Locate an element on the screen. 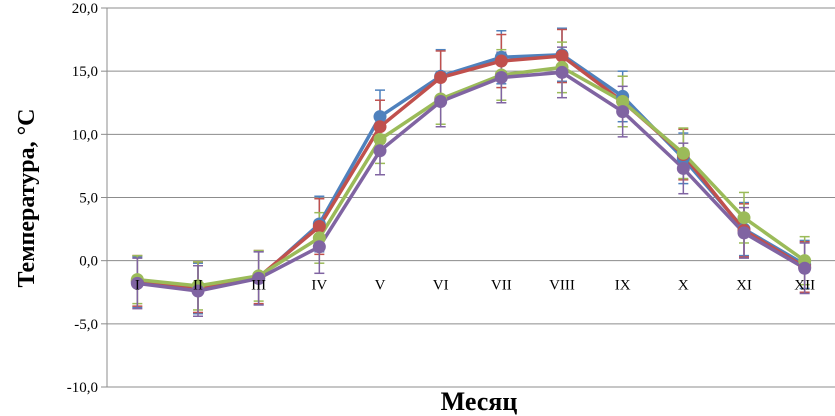 The image size is (835, 416). x-tick-label: X is located at coordinates (683, 286).